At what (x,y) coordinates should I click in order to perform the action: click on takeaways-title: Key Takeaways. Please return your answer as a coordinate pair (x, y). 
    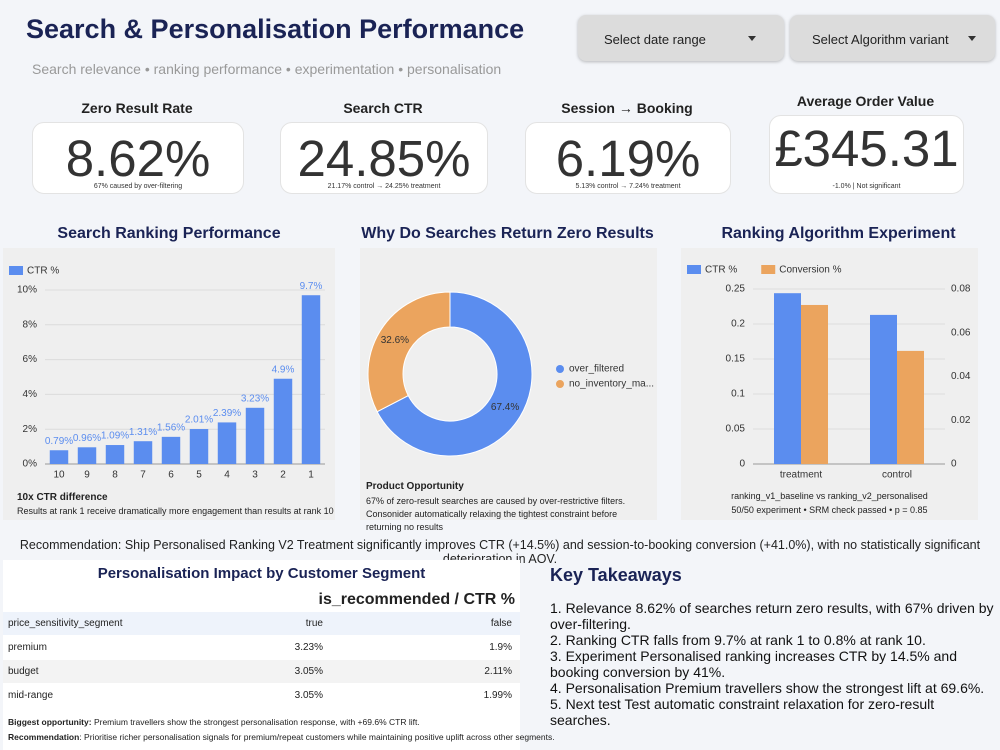
    Looking at the image, I should click on (616, 575).